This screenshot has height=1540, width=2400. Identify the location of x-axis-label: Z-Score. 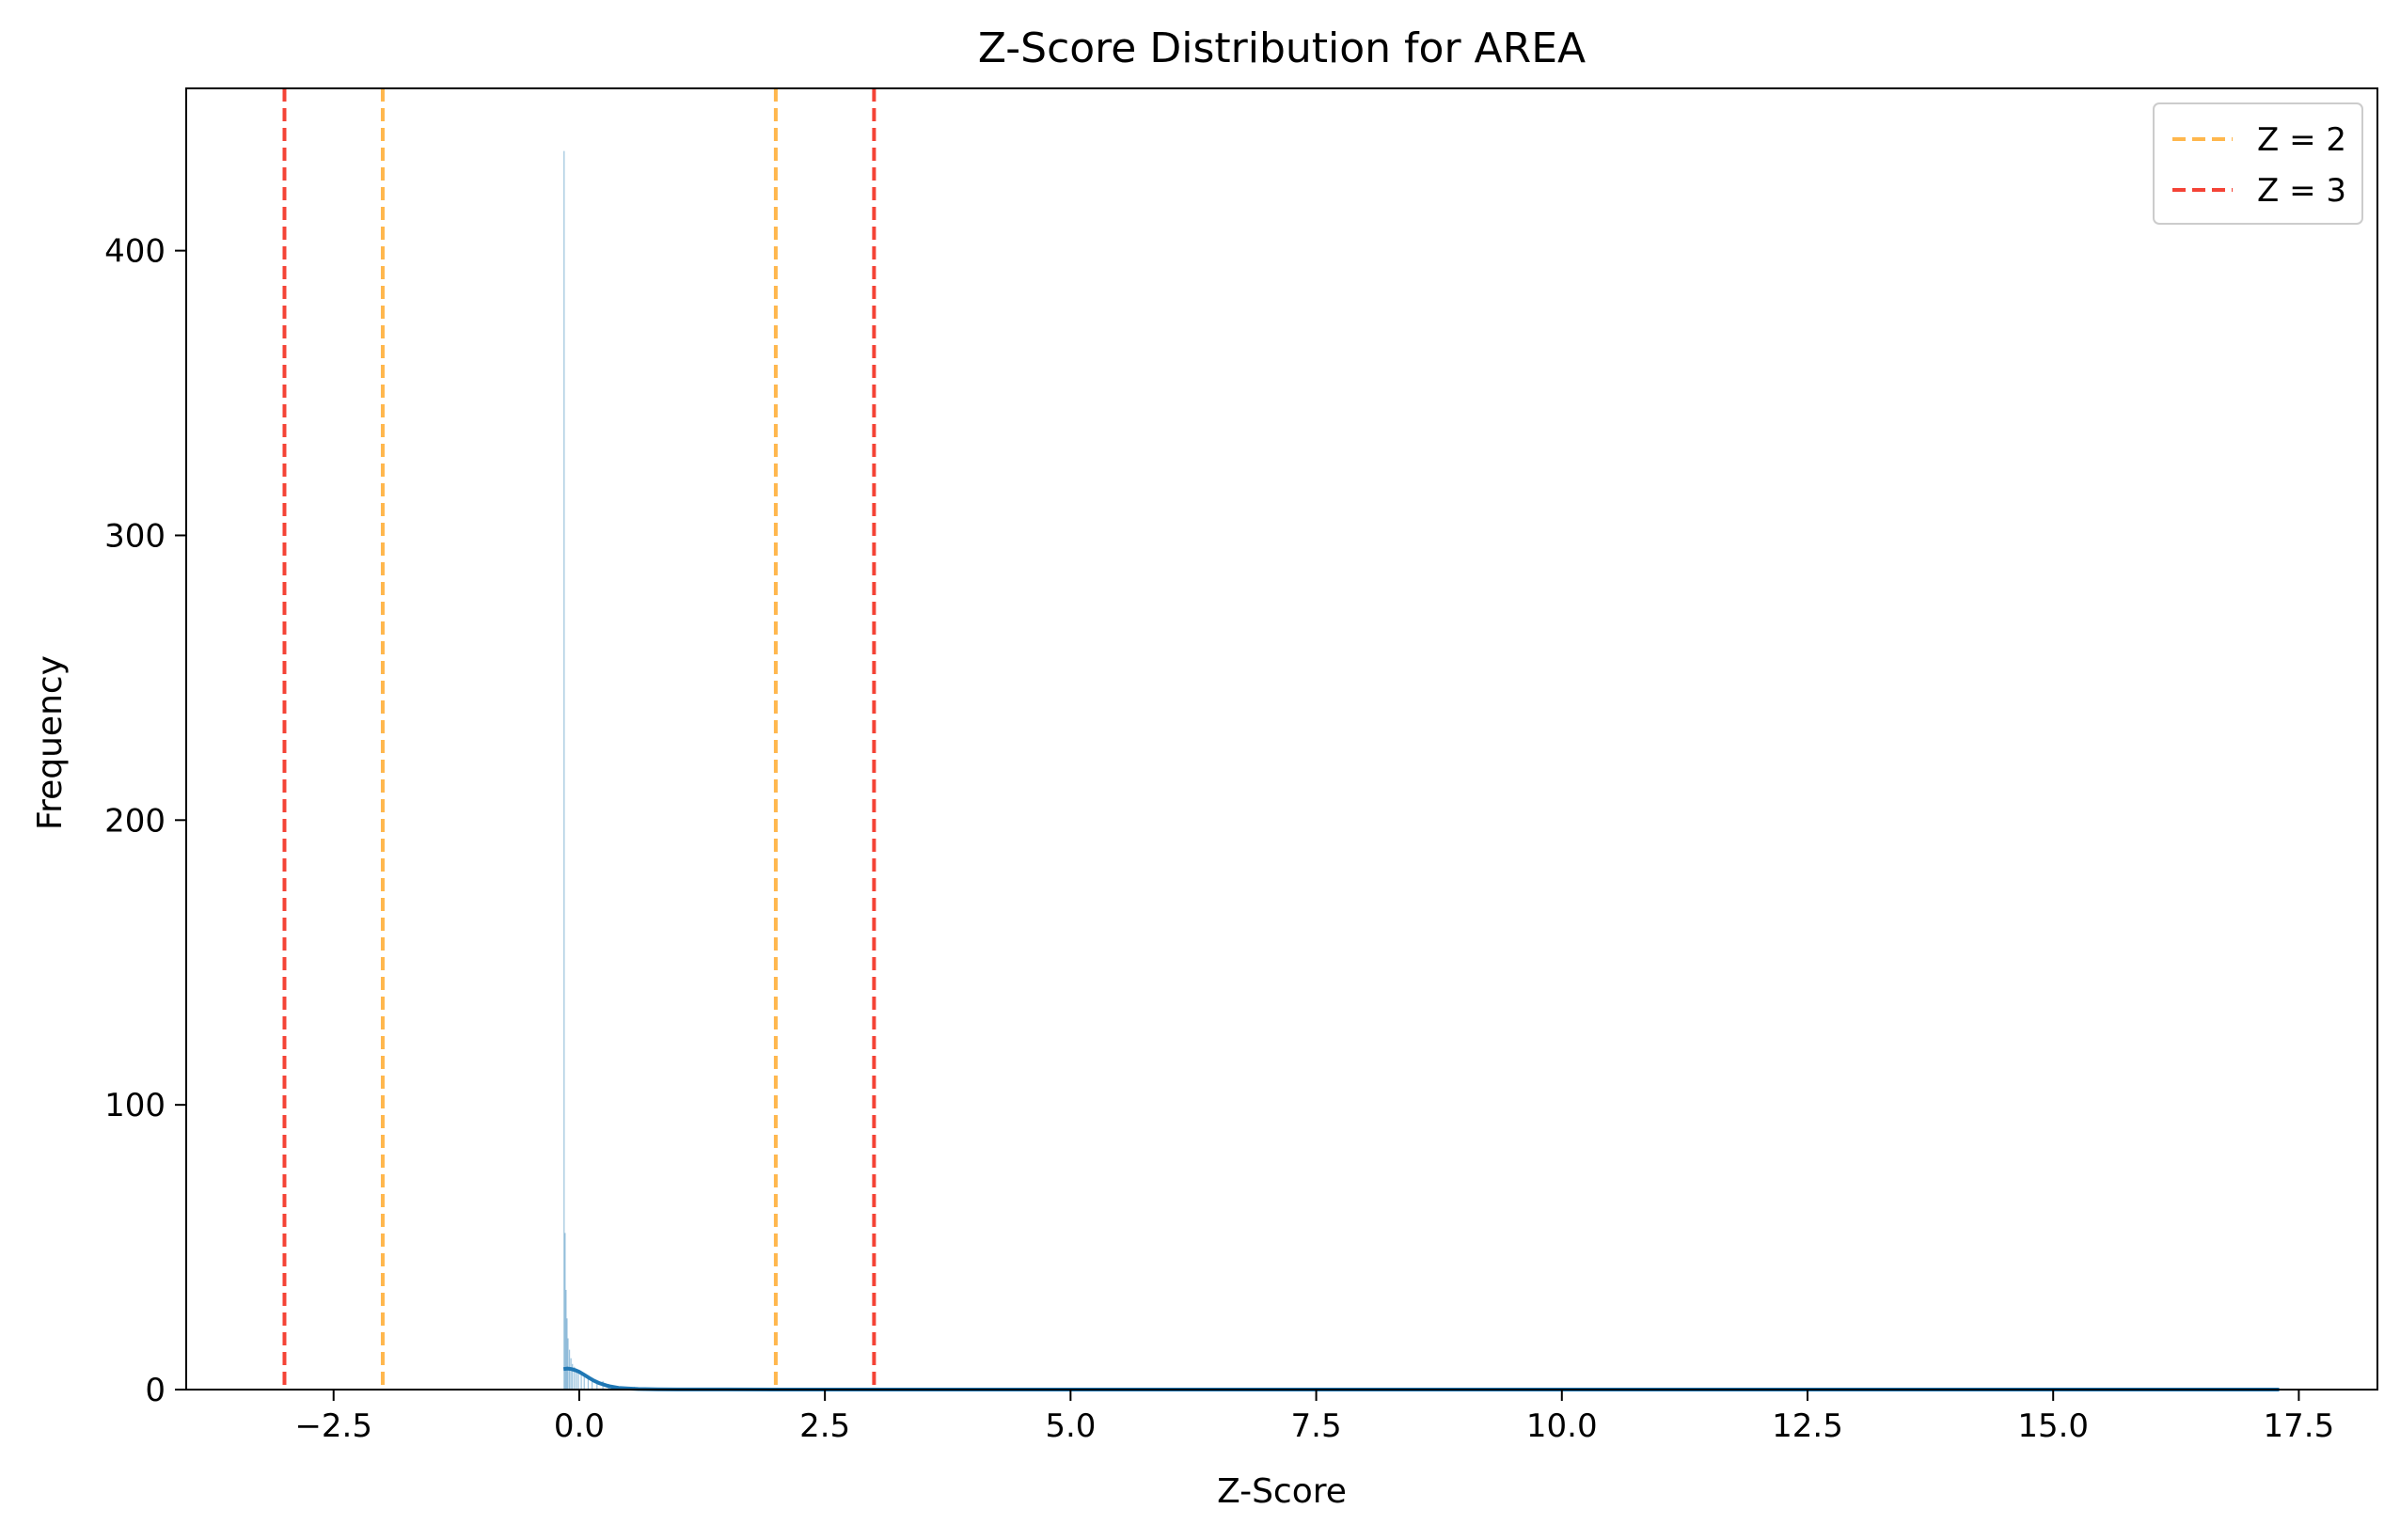
(1282, 1491).